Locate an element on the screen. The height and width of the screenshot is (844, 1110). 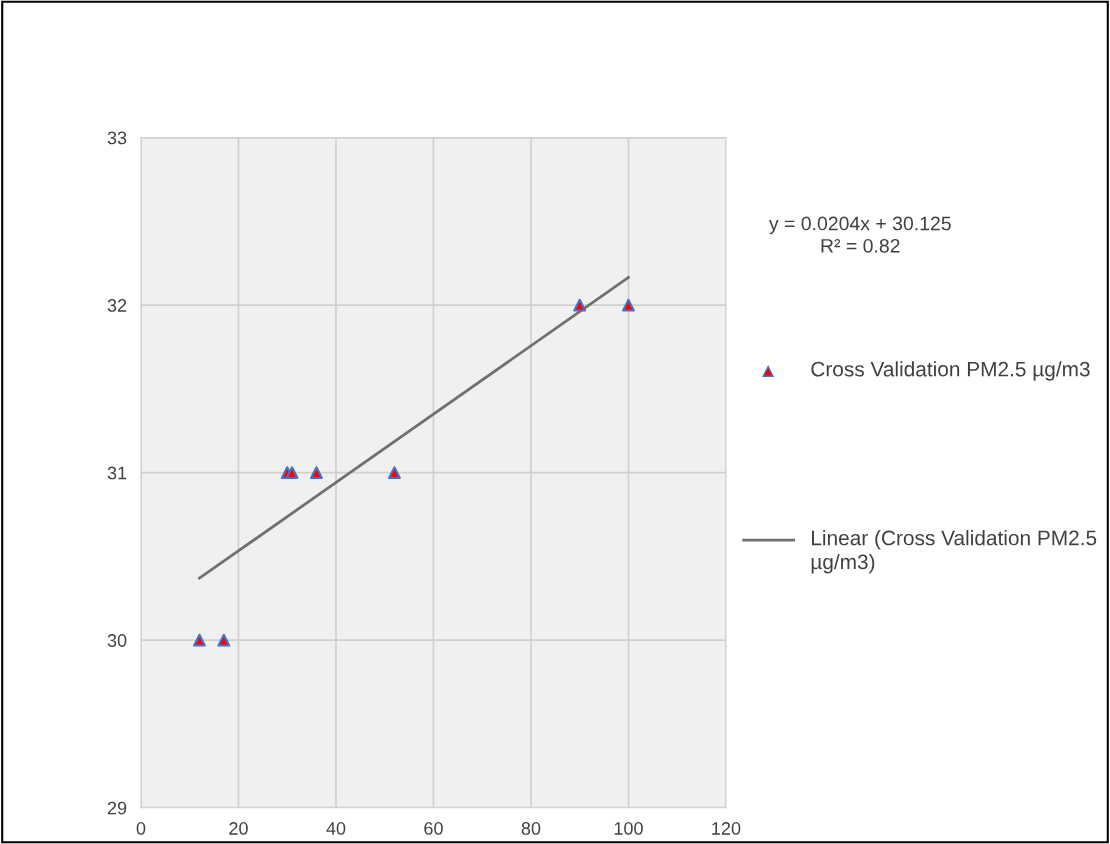
y-tick-label: 32 is located at coordinates (117, 305).